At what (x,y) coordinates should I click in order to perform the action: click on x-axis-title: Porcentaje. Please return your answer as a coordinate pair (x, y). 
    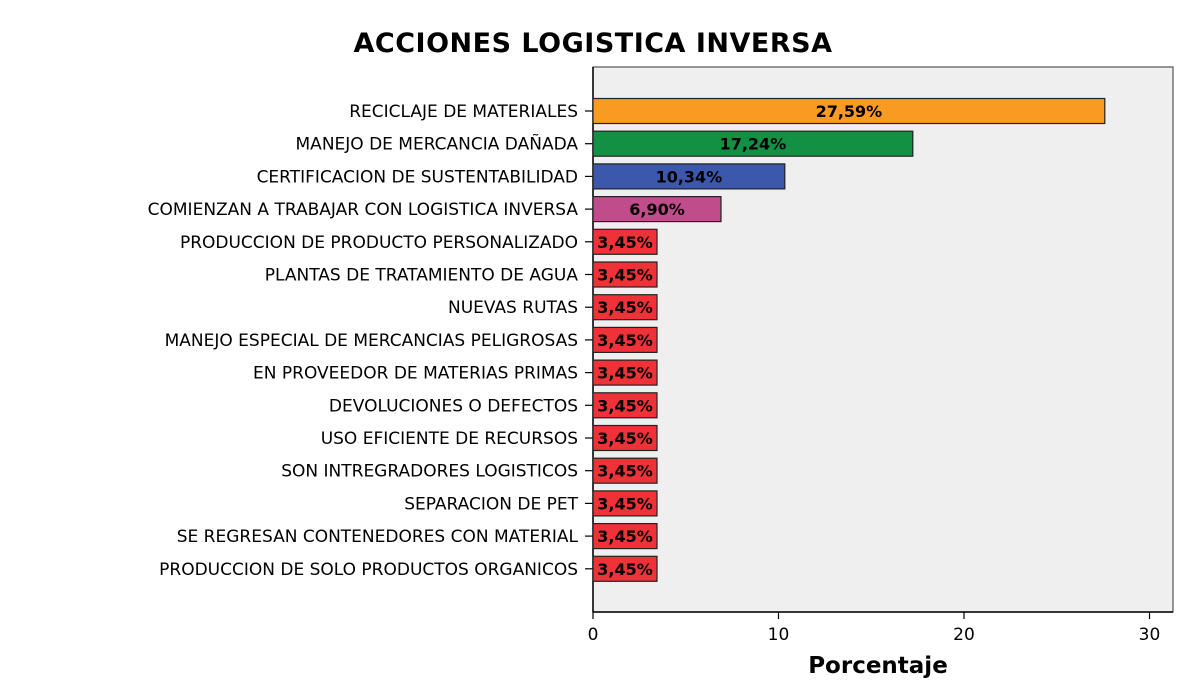
    Looking at the image, I should click on (878, 666).